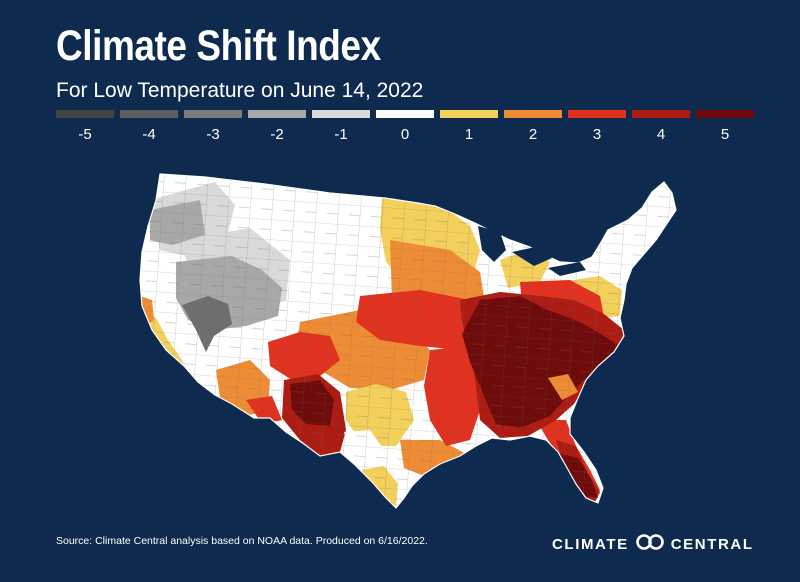 The width and height of the screenshot is (800, 582). What do you see at coordinates (532, 256) in the screenshot?
I see `lake-huron` at bounding box center [532, 256].